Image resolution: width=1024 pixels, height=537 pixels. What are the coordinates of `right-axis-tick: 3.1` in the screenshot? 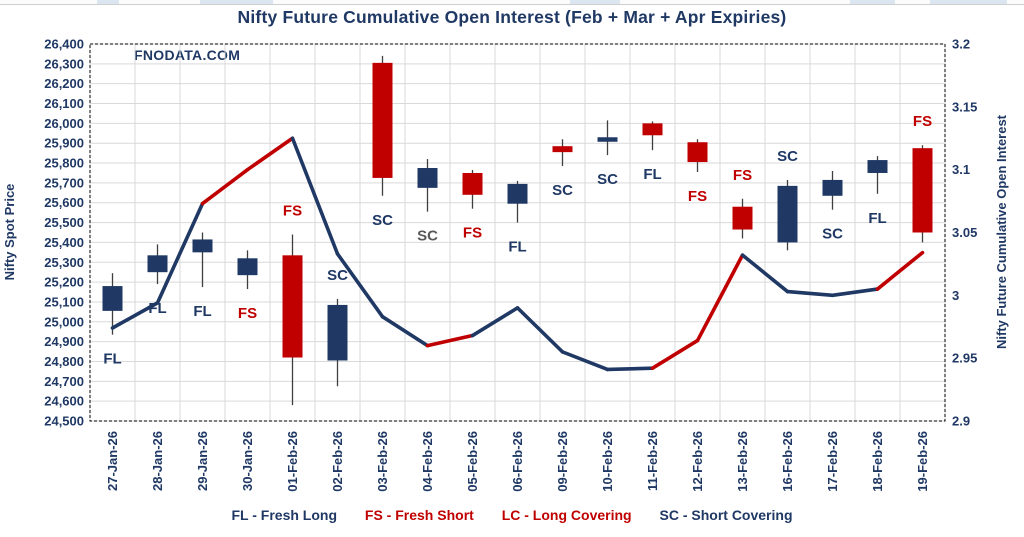 It's located at (961, 169).